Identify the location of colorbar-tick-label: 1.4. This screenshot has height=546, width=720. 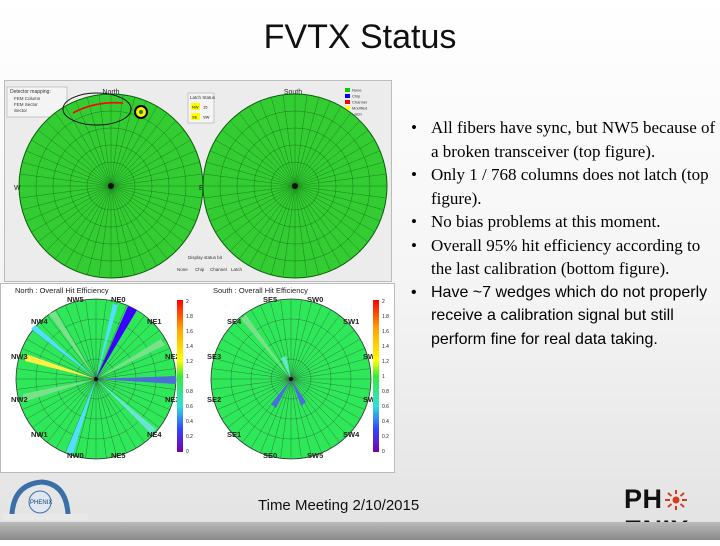
(385, 347).